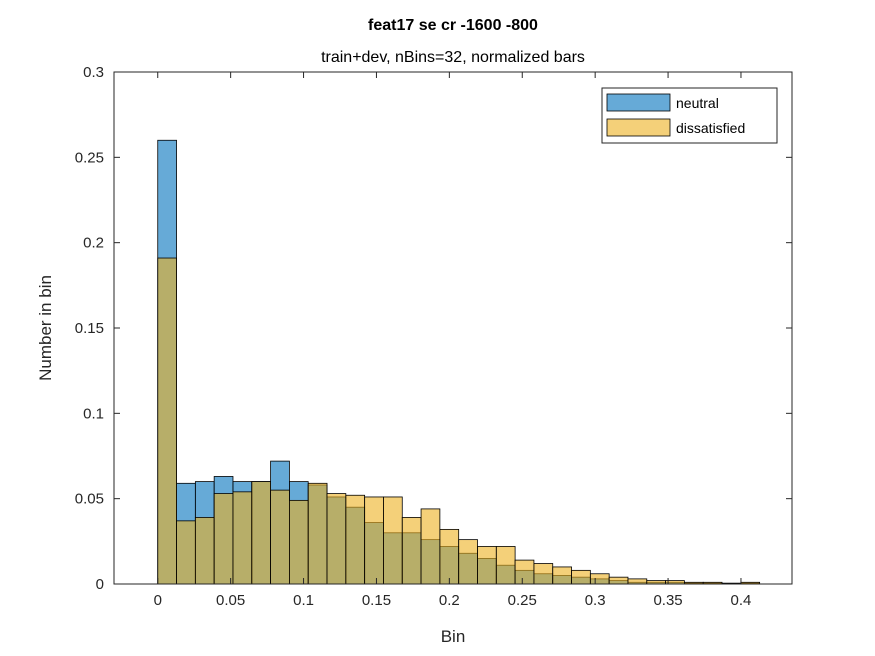 The width and height of the screenshot is (875, 656). What do you see at coordinates (100, 584) in the screenshot?
I see `y-tick-label: 0` at bounding box center [100, 584].